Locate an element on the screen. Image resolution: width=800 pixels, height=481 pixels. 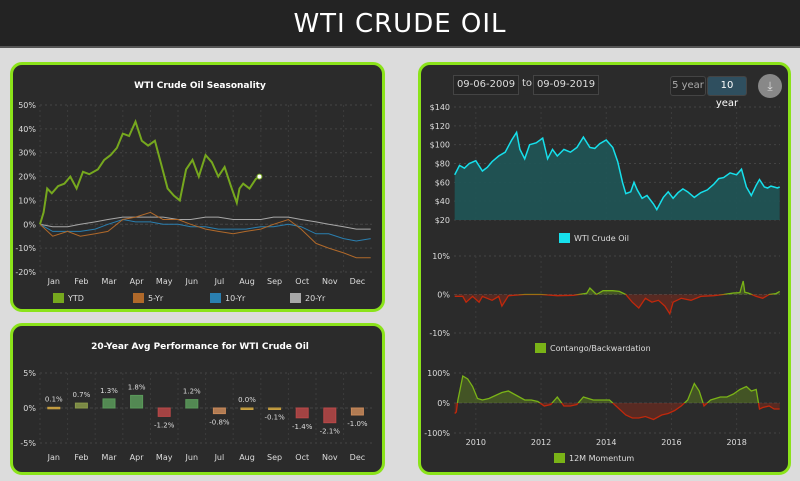
avg-perf-y-tick: 0% is located at coordinates (29, 408).